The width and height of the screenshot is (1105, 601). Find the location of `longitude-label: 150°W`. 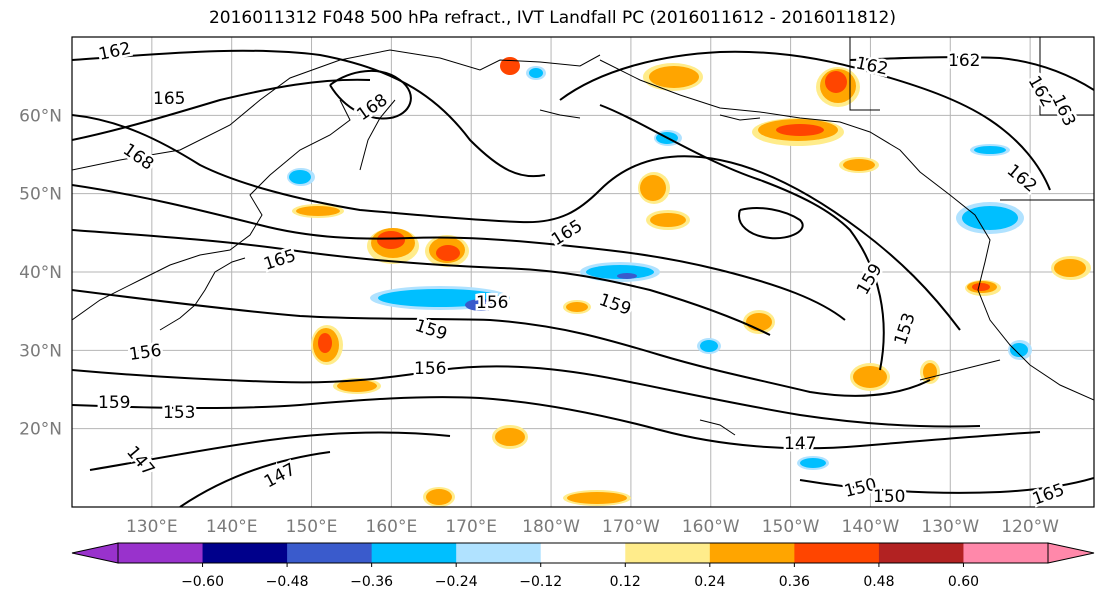

longitude-label: 150°W is located at coordinates (791, 527).